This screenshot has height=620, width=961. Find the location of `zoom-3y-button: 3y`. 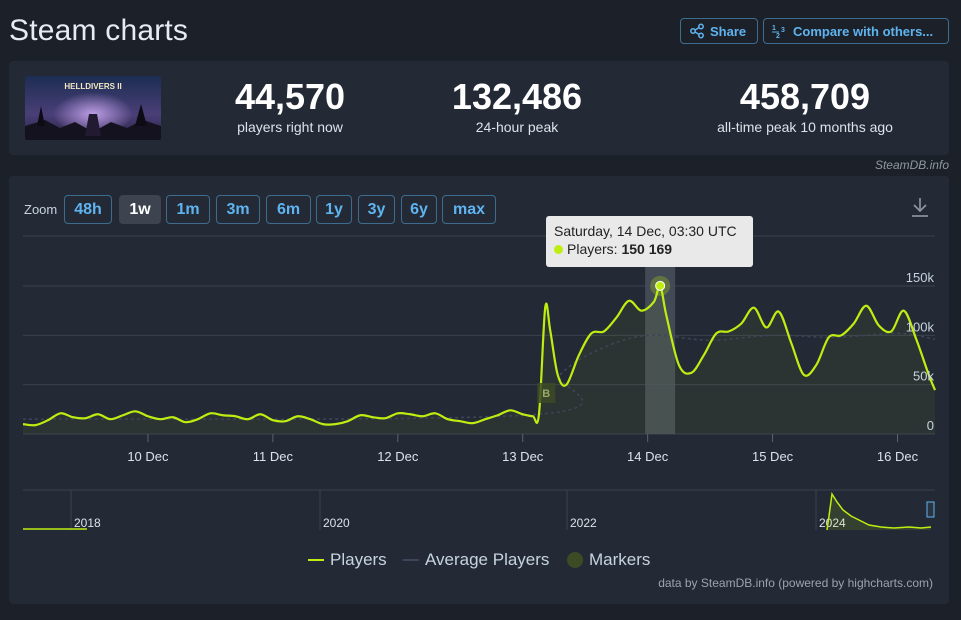

zoom-3y-button: 3y is located at coordinates (376, 209).